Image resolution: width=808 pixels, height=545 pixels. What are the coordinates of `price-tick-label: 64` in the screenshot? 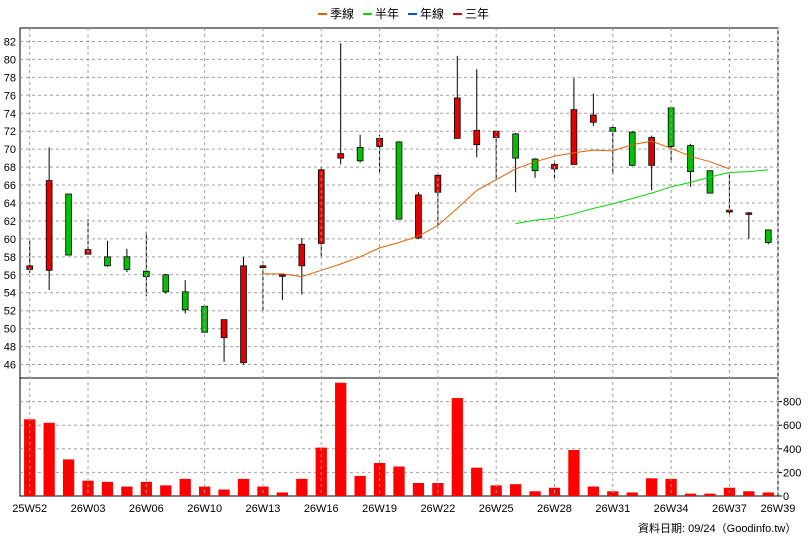 It's located at (10, 204).